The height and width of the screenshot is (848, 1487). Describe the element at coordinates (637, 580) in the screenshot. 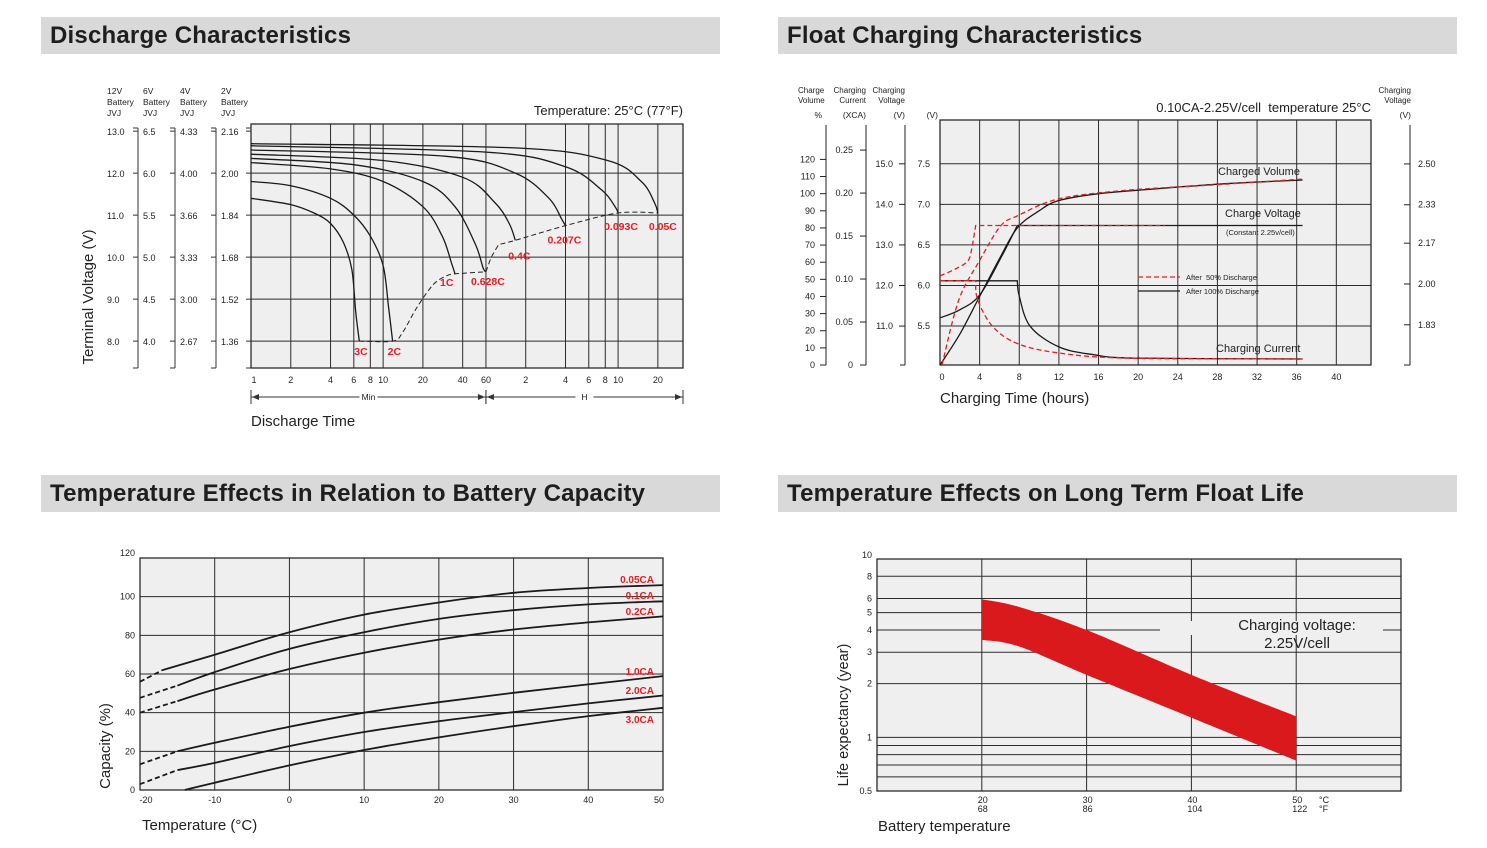

I see `curve-label: 0.05CA` at that location.